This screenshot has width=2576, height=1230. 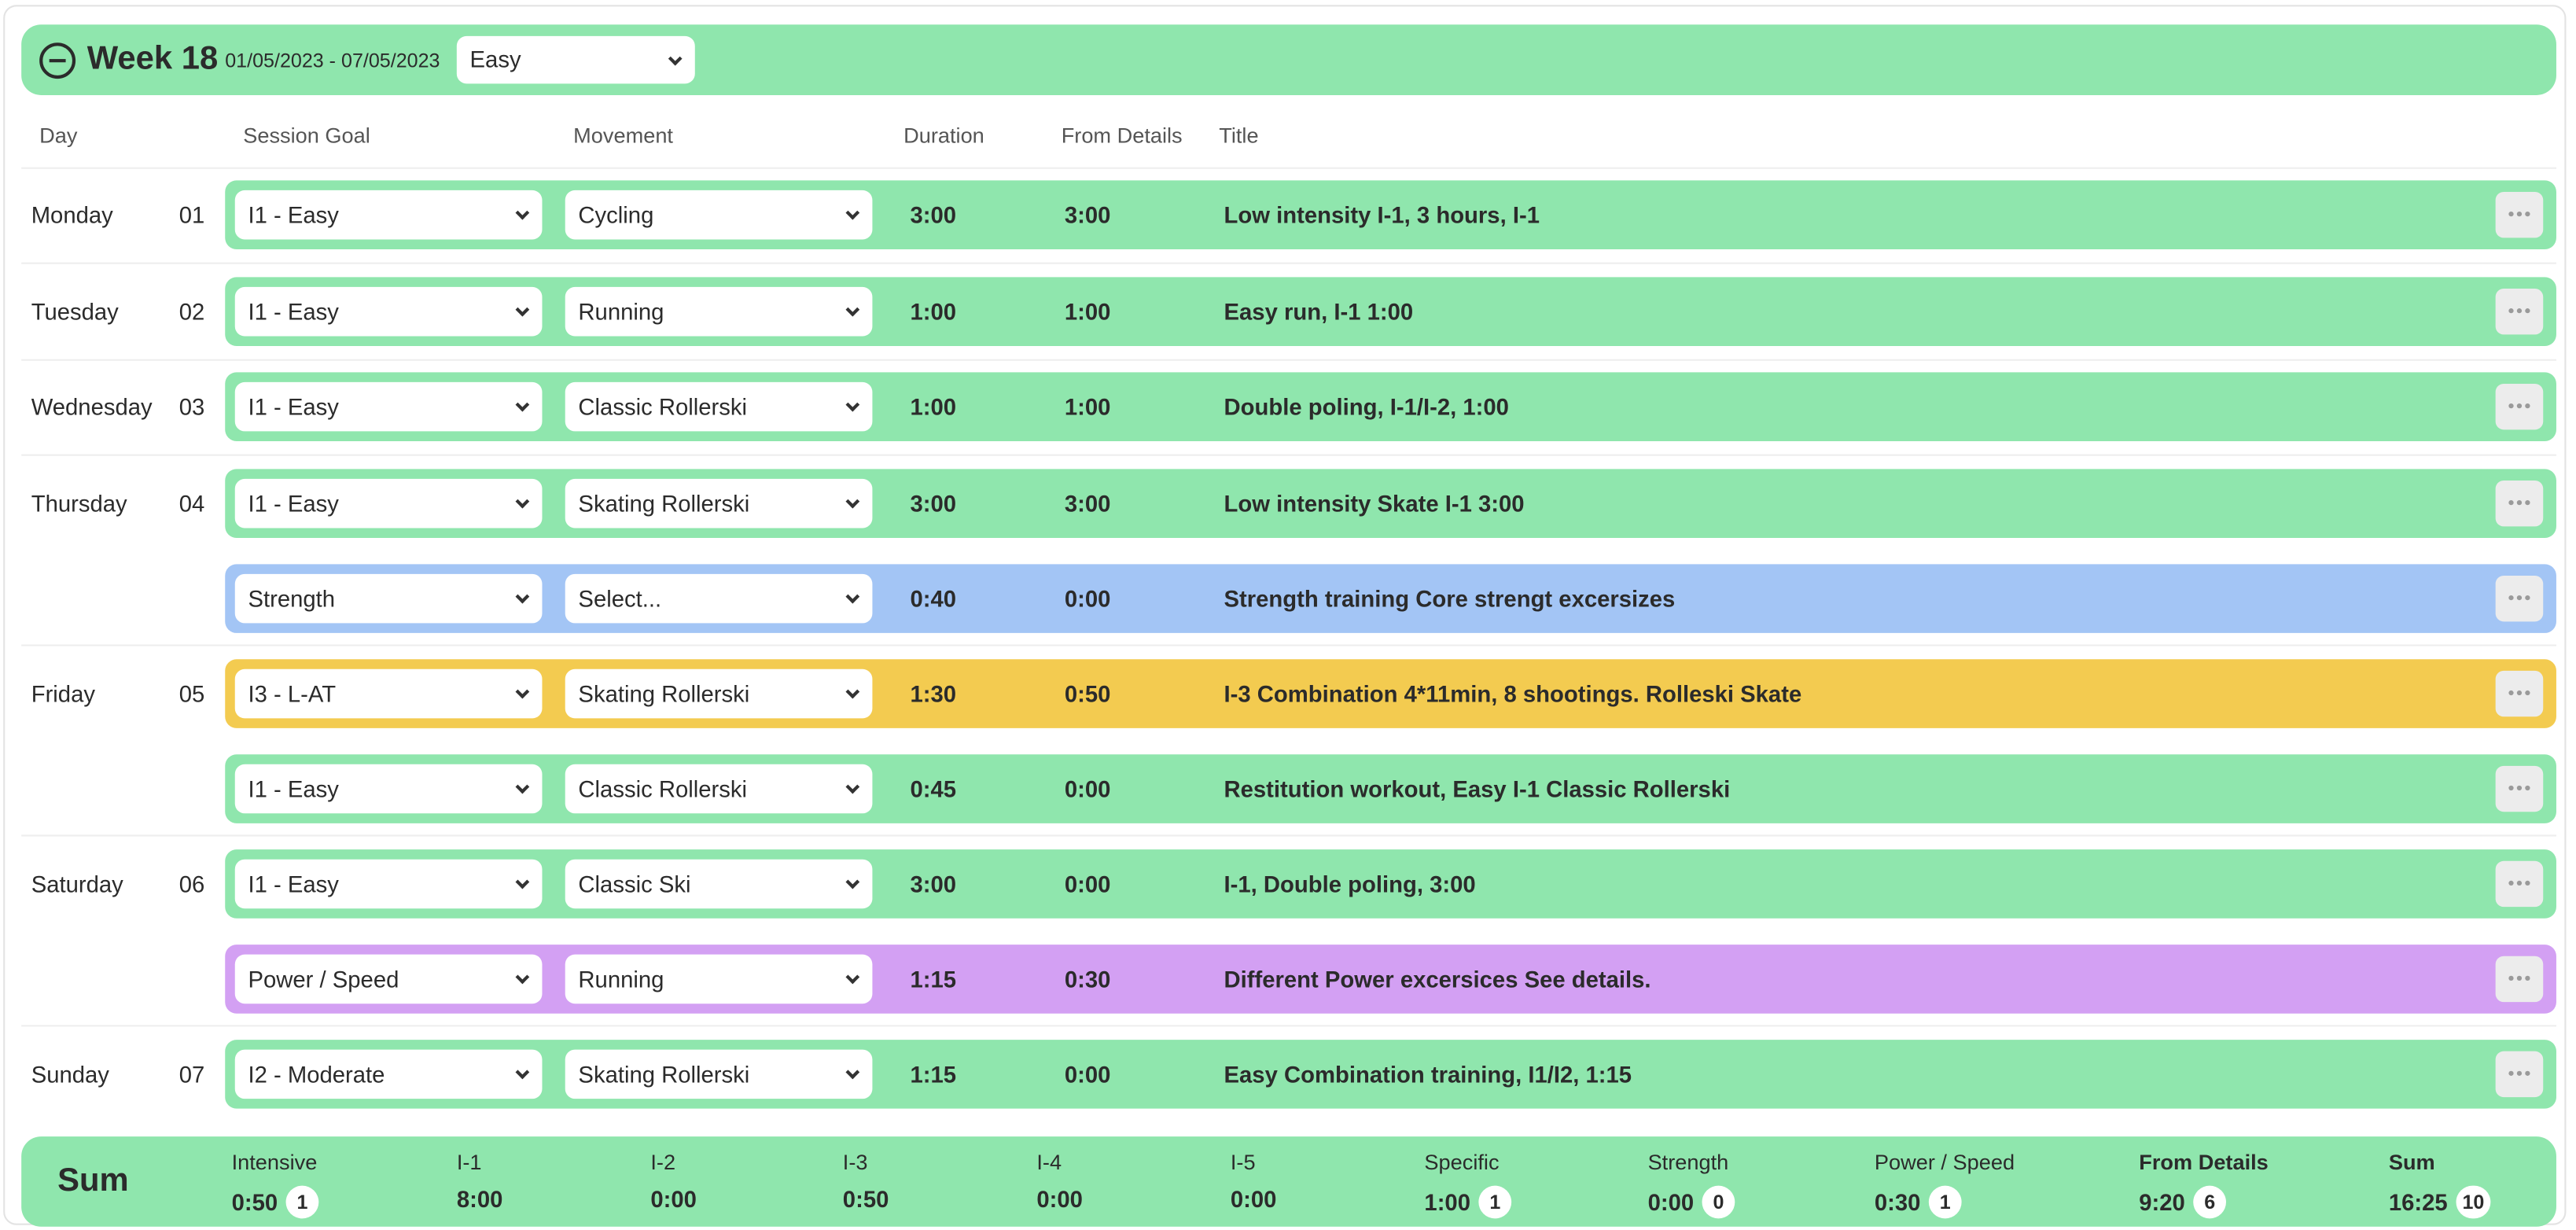 What do you see at coordinates (1087, 884) in the screenshot?
I see `session-from-details: 0:00` at bounding box center [1087, 884].